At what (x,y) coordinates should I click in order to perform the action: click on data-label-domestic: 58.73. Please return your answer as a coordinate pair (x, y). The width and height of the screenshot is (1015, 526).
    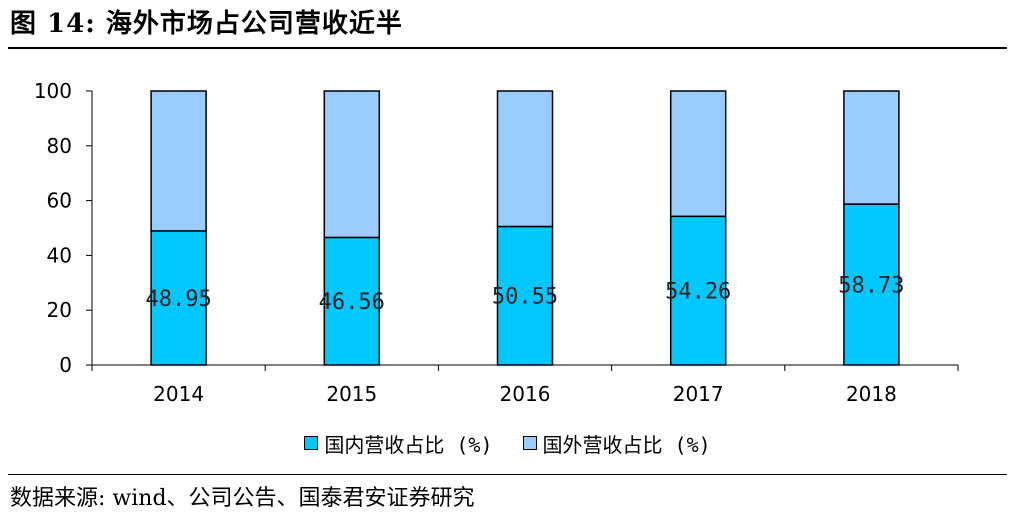
    Looking at the image, I should click on (871, 286).